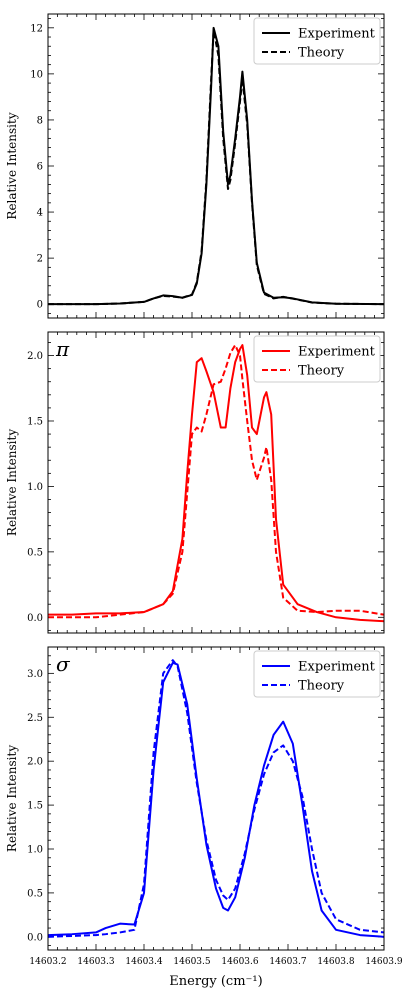  I want to click on y-tick-label: 6, so click(40, 167).